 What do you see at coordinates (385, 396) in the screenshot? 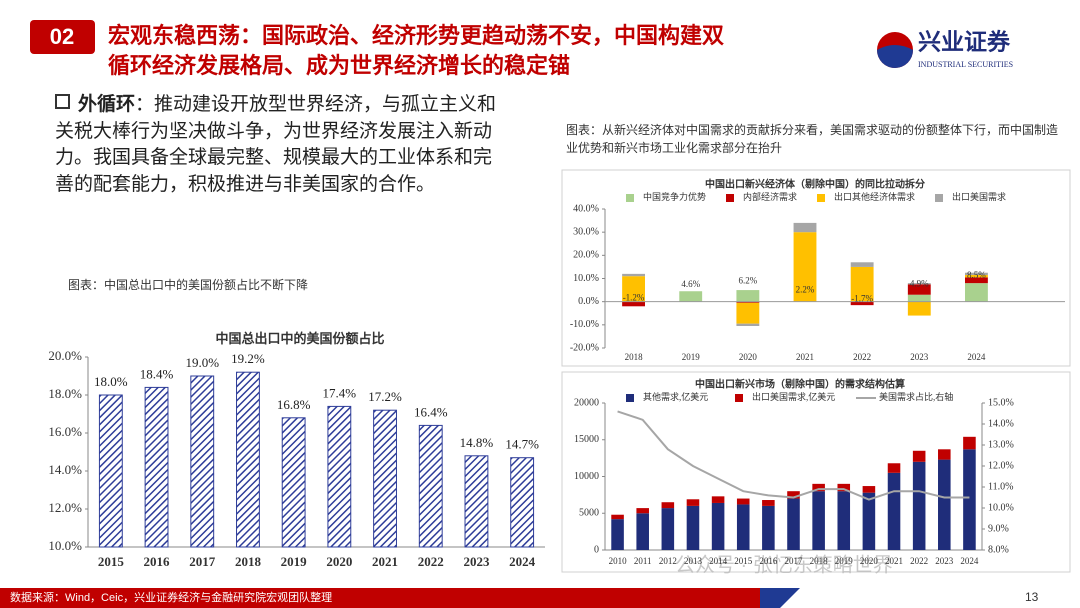
I see `value-label: 17.2%` at bounding box center [385, 396].